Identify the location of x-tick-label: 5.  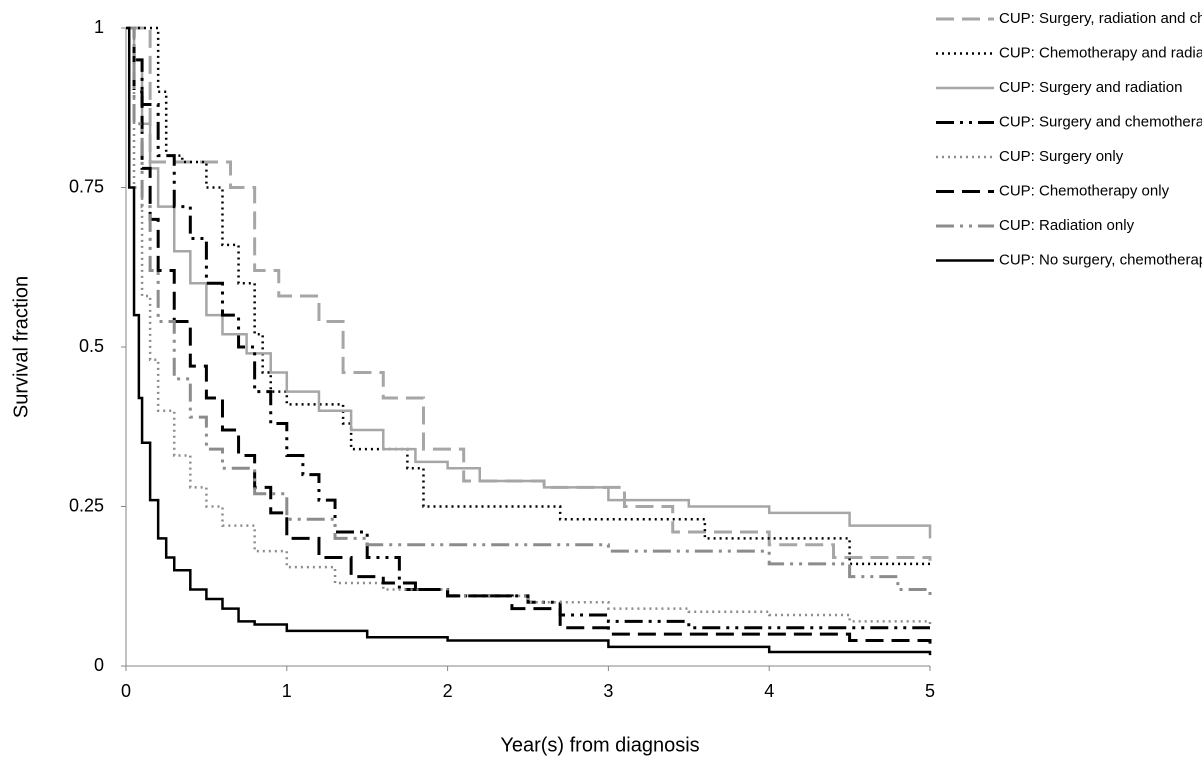
(930, 691).